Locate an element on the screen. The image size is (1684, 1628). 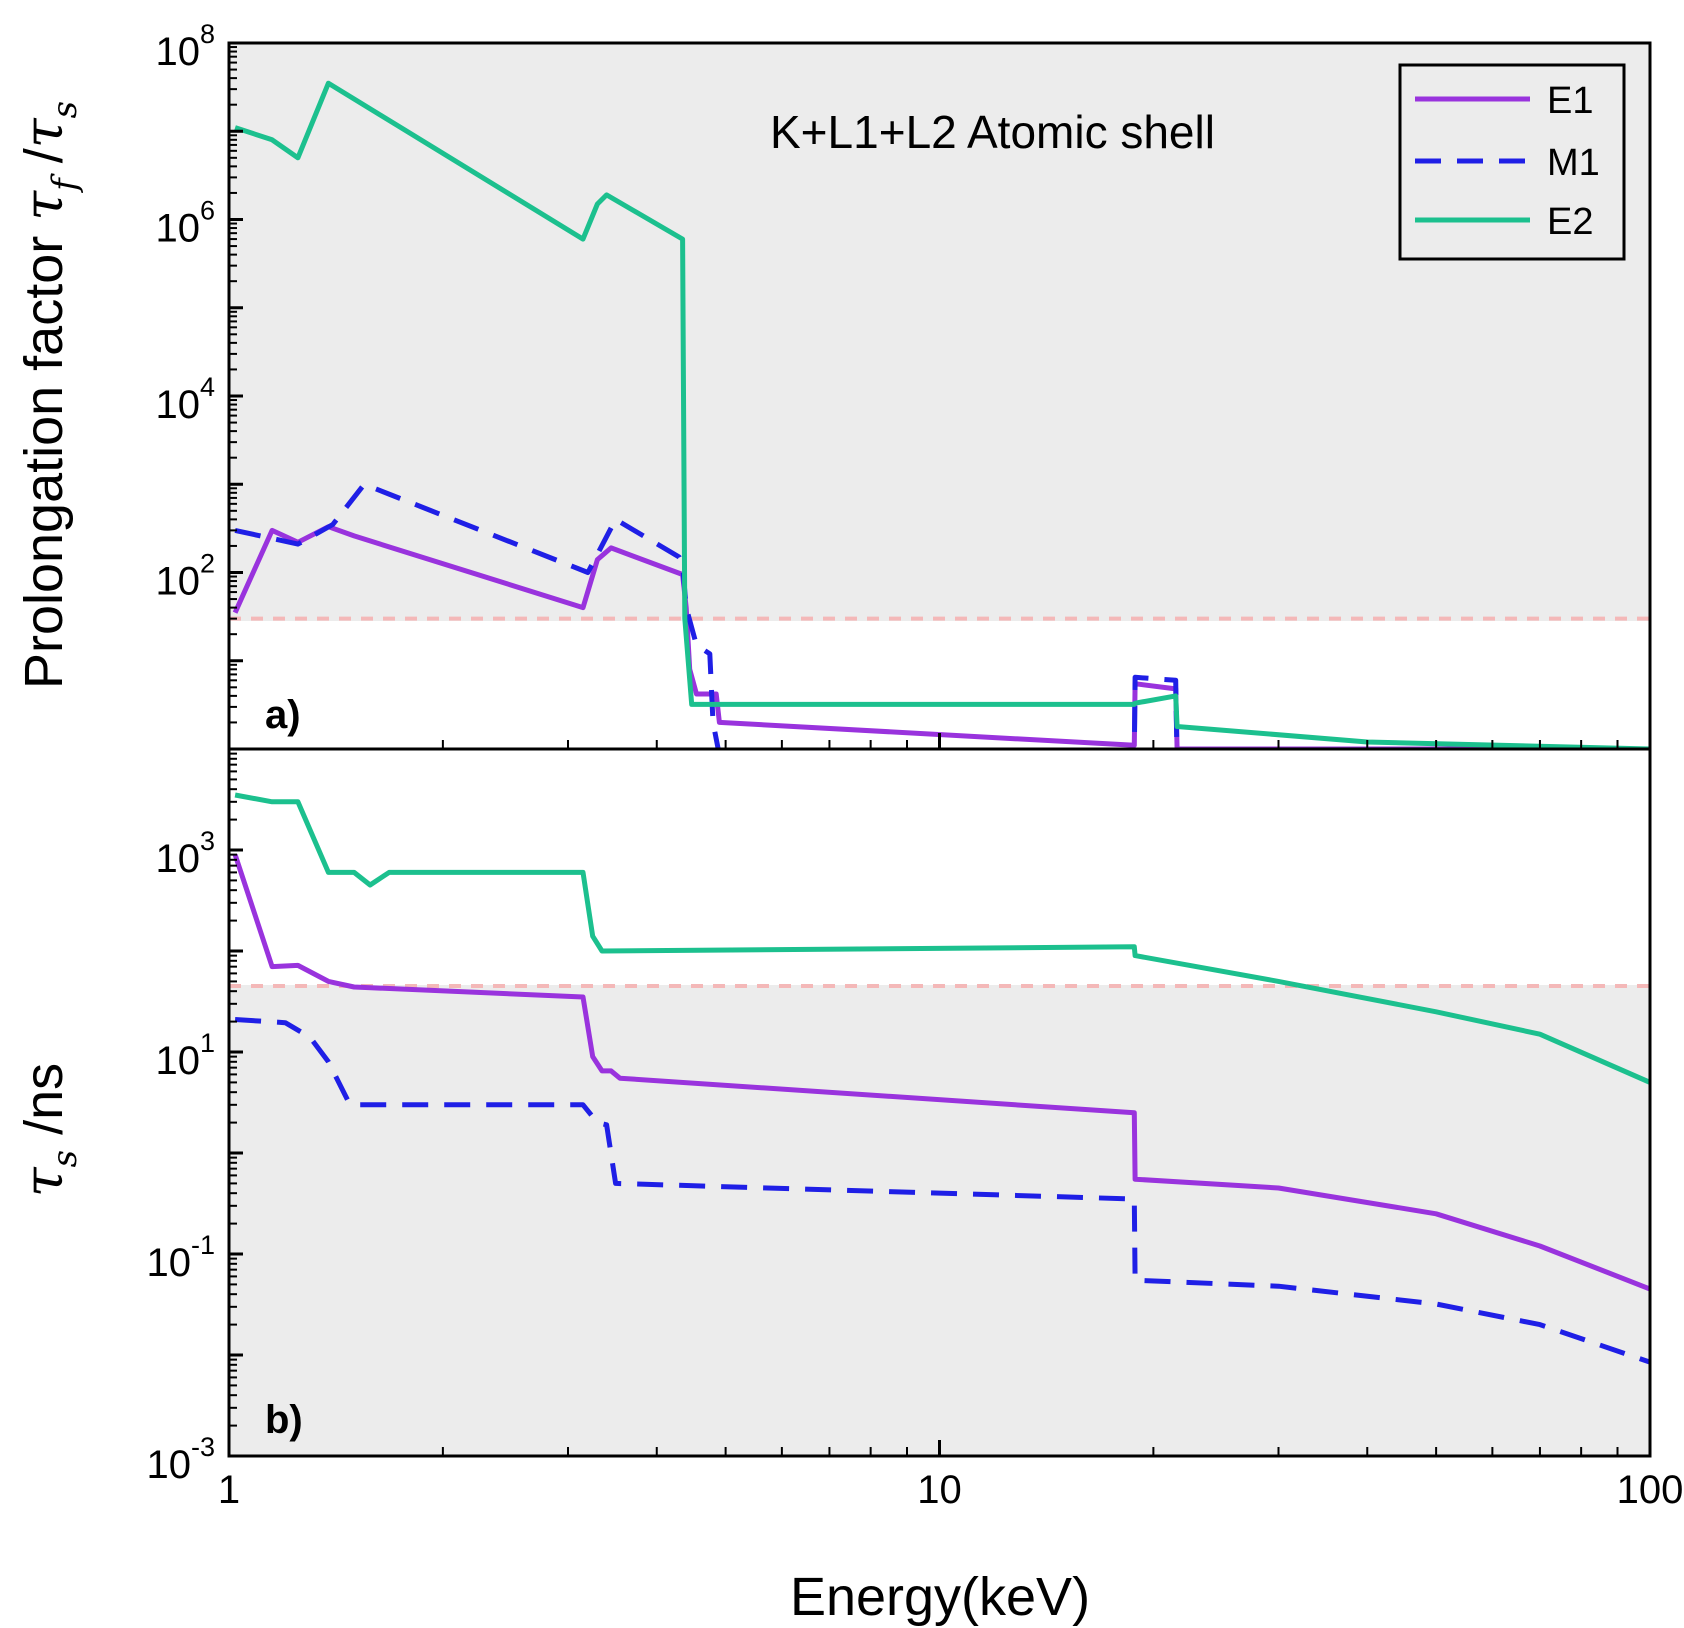
y-axis-title-b: τs /ns is located at coordinates (48, 1130).